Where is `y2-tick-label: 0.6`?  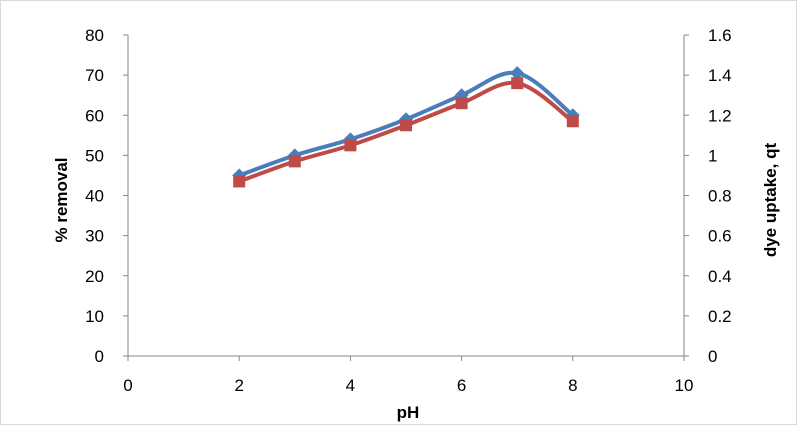
y2-tick-label: 0.6 is located at coordinates (720, 236).